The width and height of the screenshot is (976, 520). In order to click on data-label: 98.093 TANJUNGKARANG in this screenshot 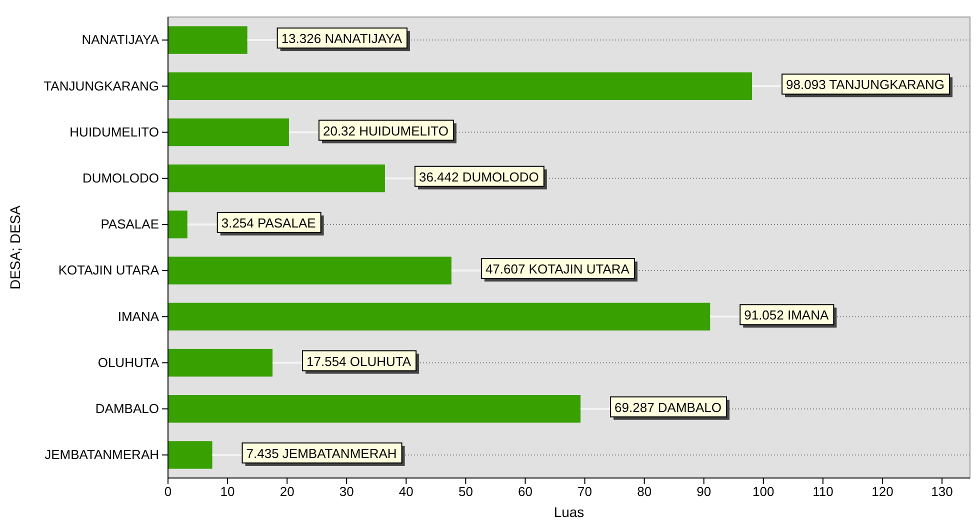, I will do `click(865, 84)`.